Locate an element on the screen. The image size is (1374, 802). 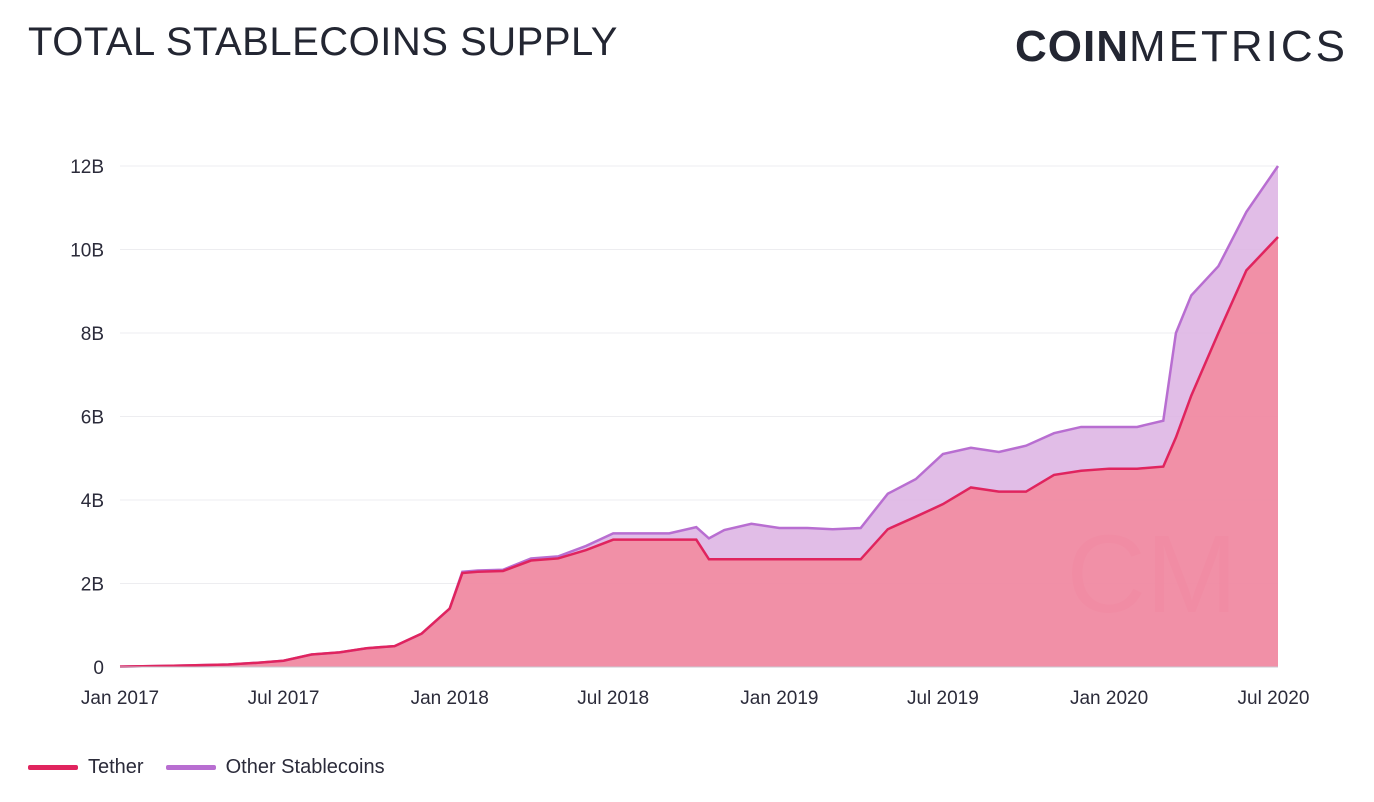
y-tick-label: 0 is located at coordinates (98, 668).